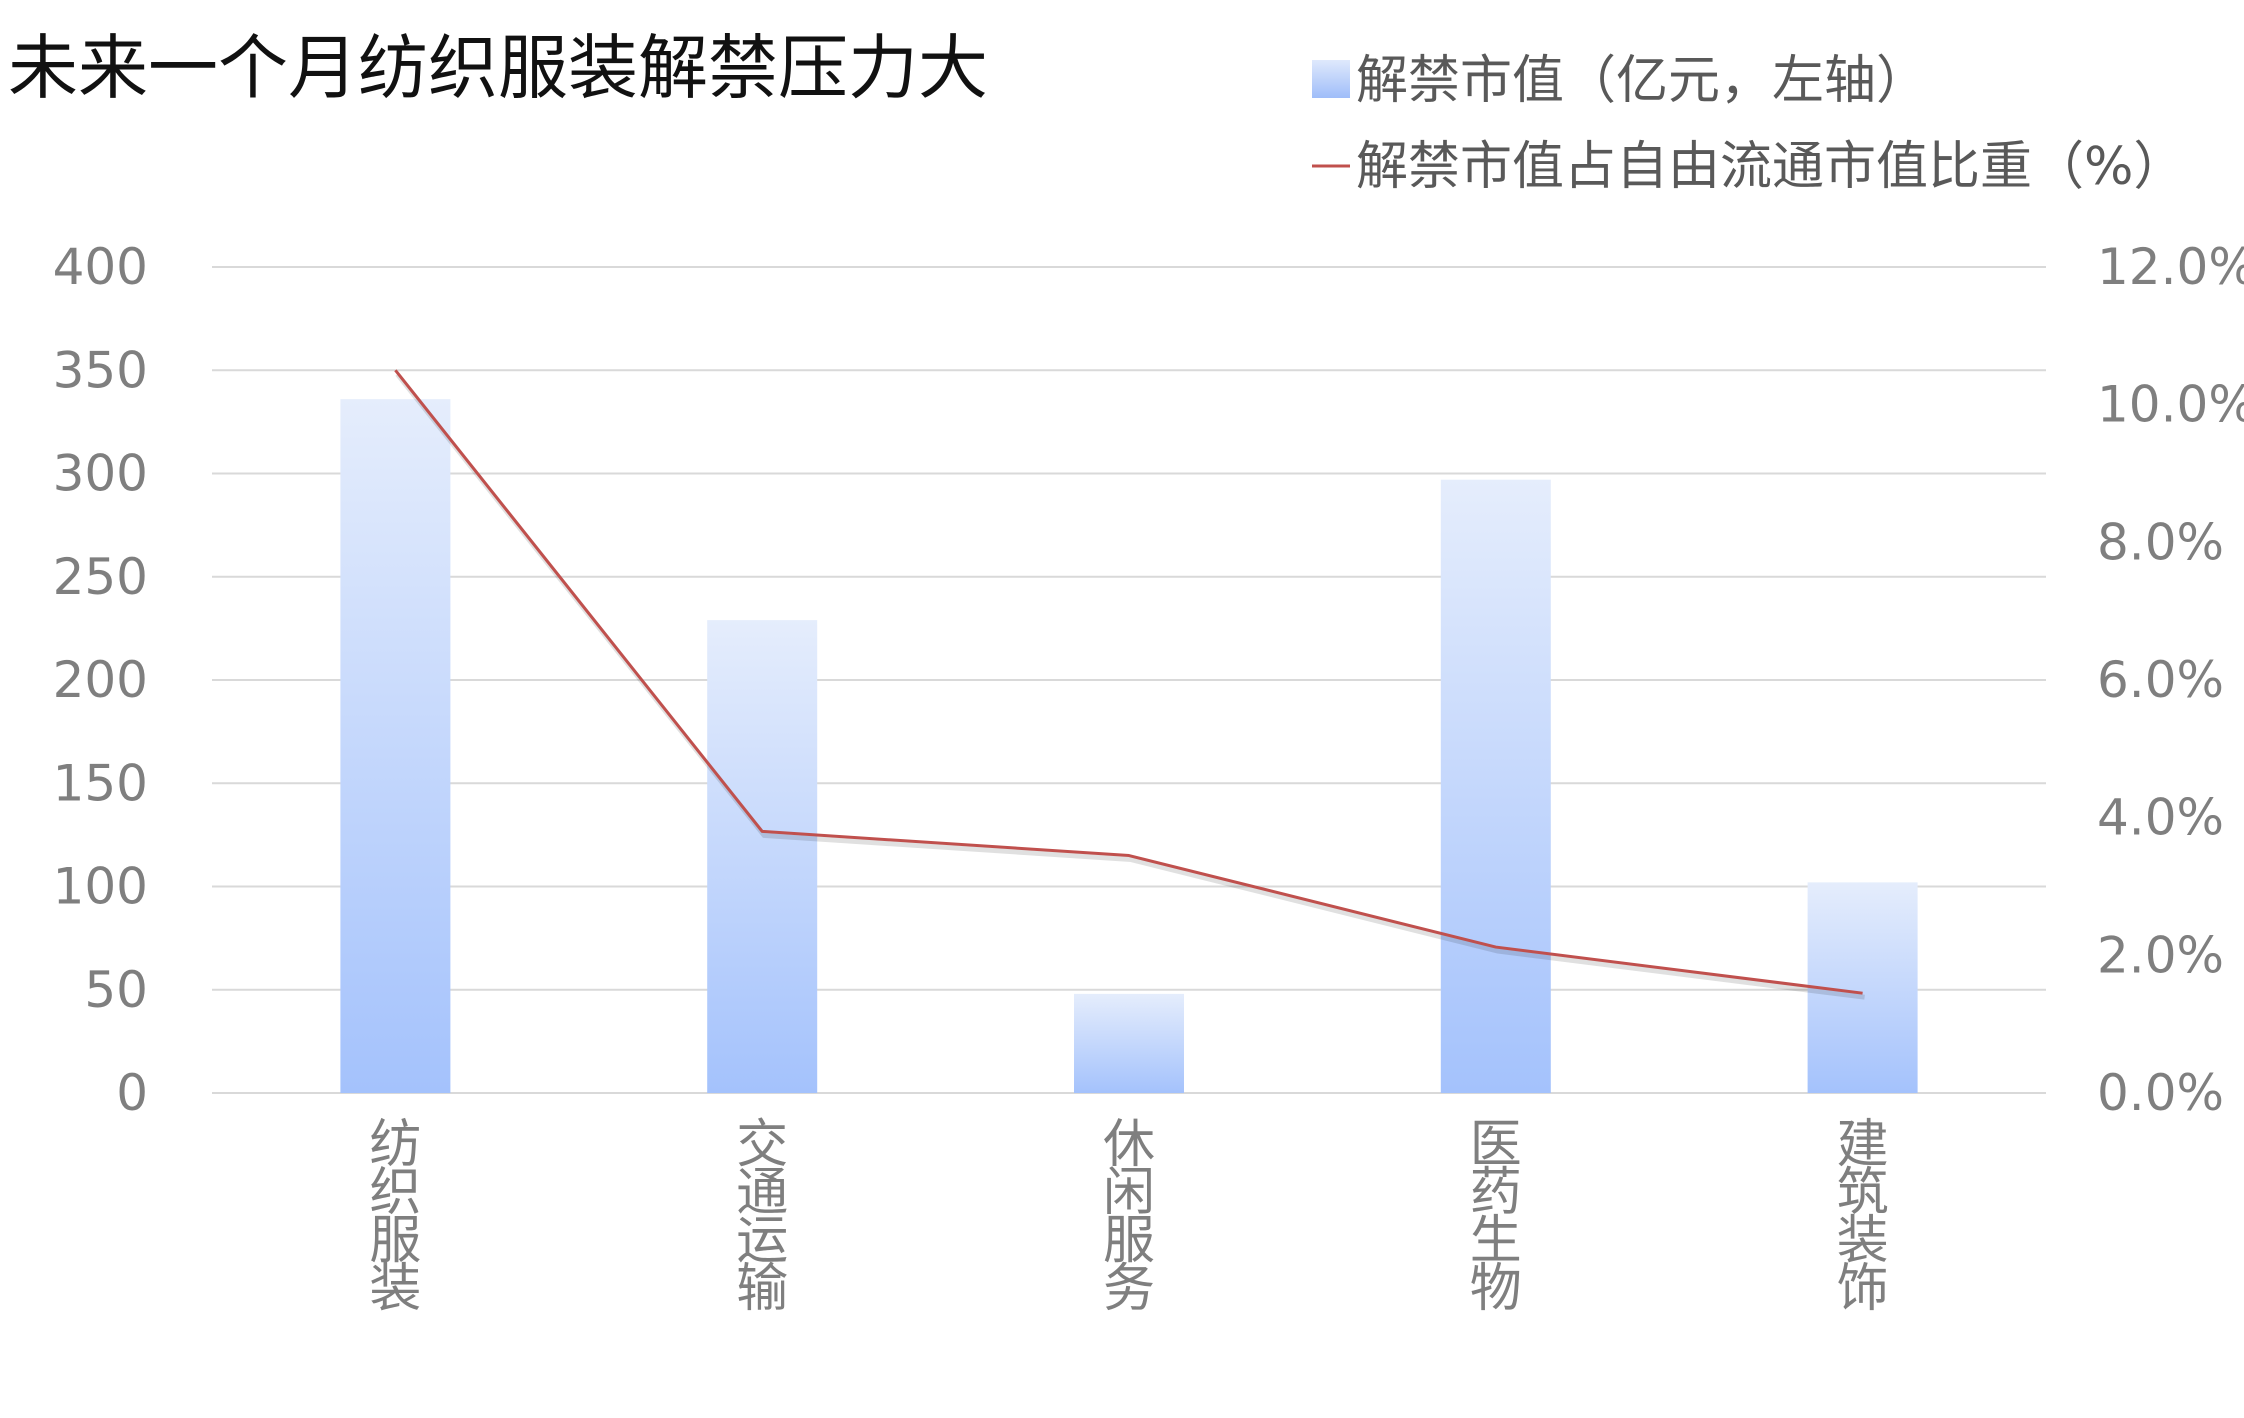 This screenshot has height=1418, width=2244. I want to click on left-axis-tick-label: 50, so click(116, 990).